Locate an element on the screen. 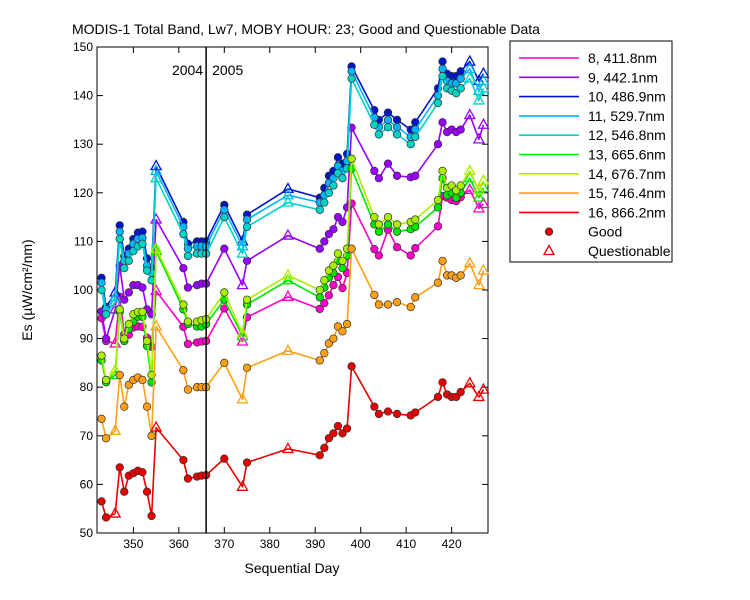 This screenshot has width=750, height=600. y-tick-label: 140 is located at coordinates (83, 96).